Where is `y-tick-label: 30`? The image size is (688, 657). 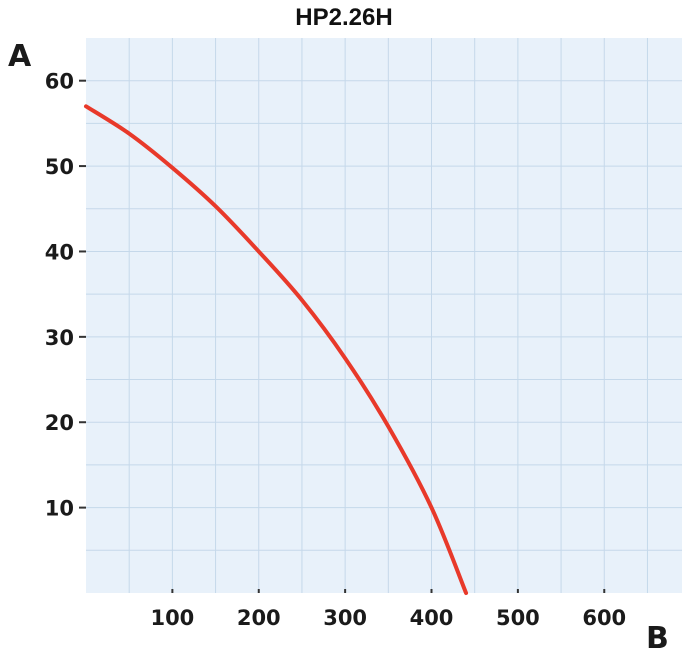
y-tick-label: 30 is located at coordinates (59, 338).